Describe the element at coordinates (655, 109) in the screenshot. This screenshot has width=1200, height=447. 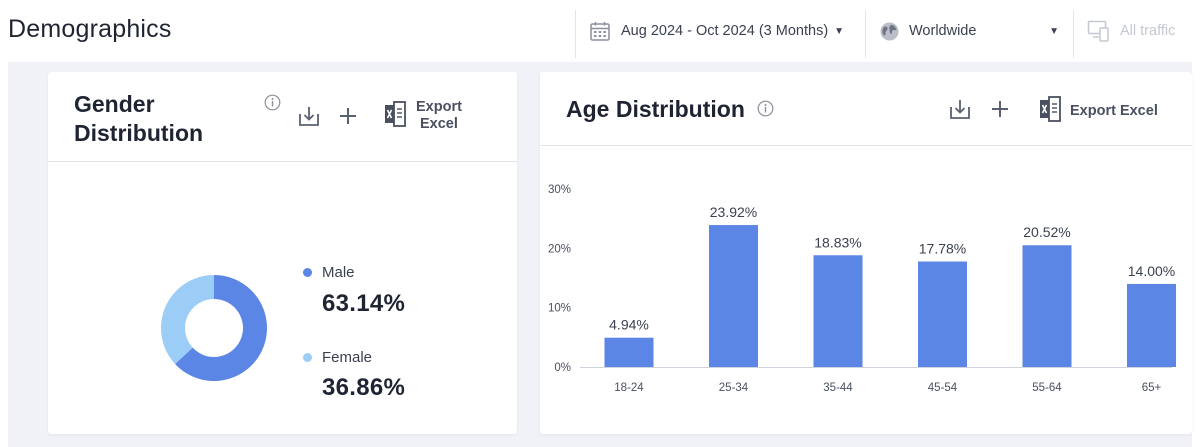
I see `age-card-title: Age Distribution` at that location.